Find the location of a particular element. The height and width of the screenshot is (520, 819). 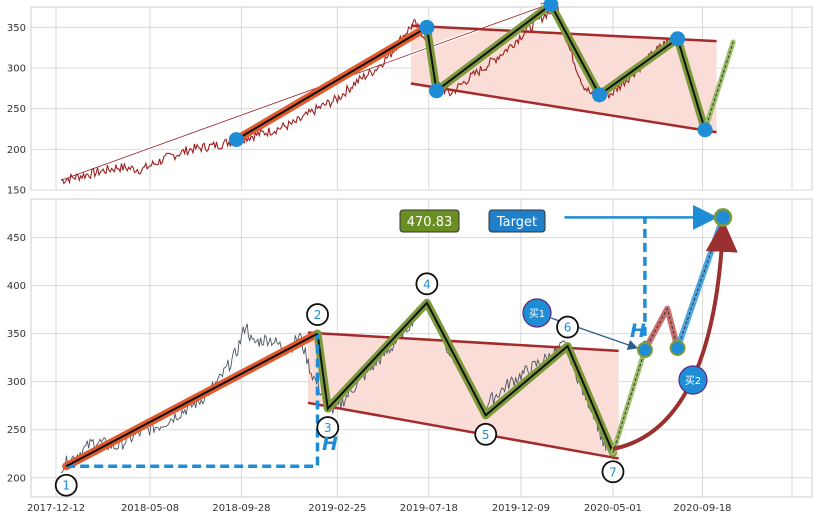

point-label-2: 2 is located at coordinates (318, 315).